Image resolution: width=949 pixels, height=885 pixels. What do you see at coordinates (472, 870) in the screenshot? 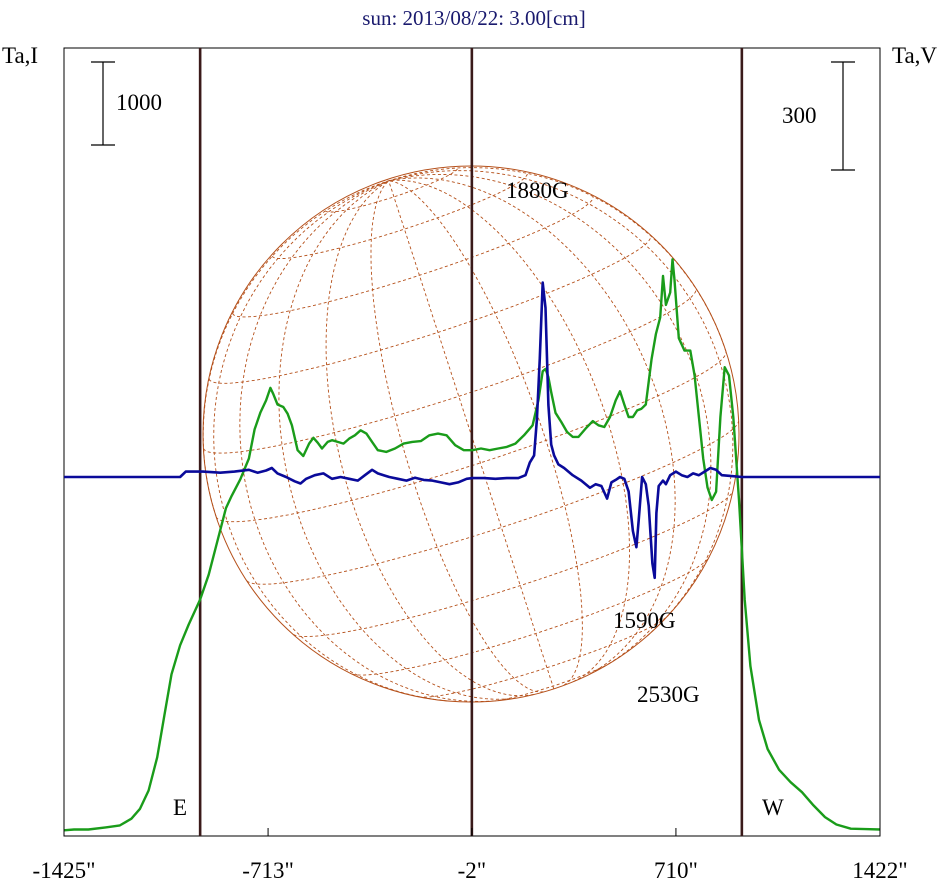
I see `x-tick-label: -2"` at bounding box center [472, 870].